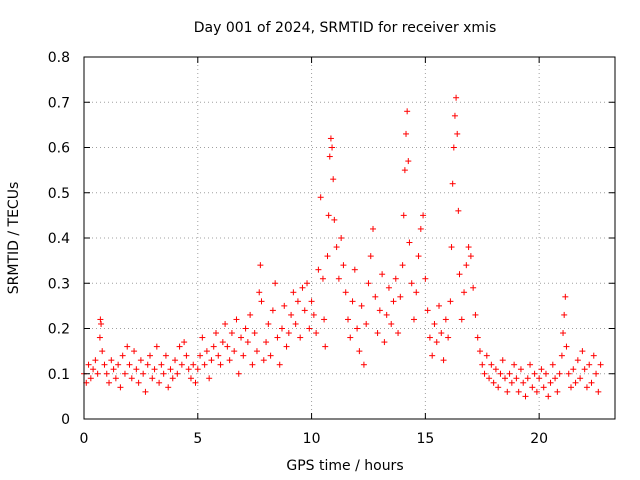 The width and height of the screenshot is (640, 480). I want to click on y-tick-label: 0.1, so click(59, 375).